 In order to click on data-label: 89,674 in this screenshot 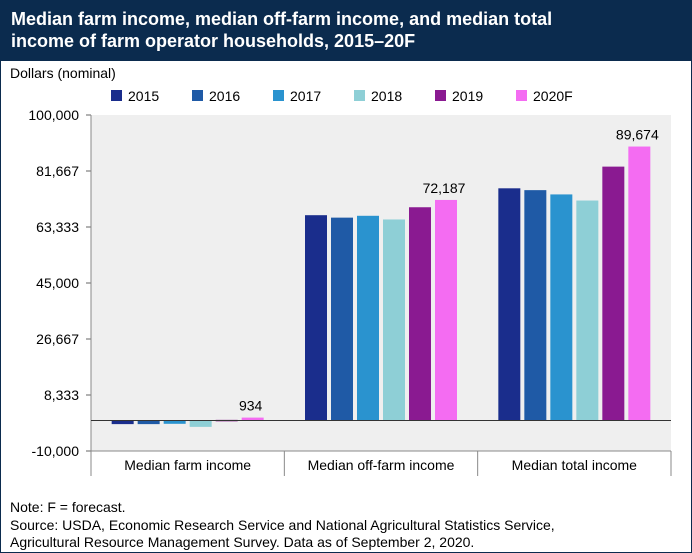, I will do `click(637, 135)`.